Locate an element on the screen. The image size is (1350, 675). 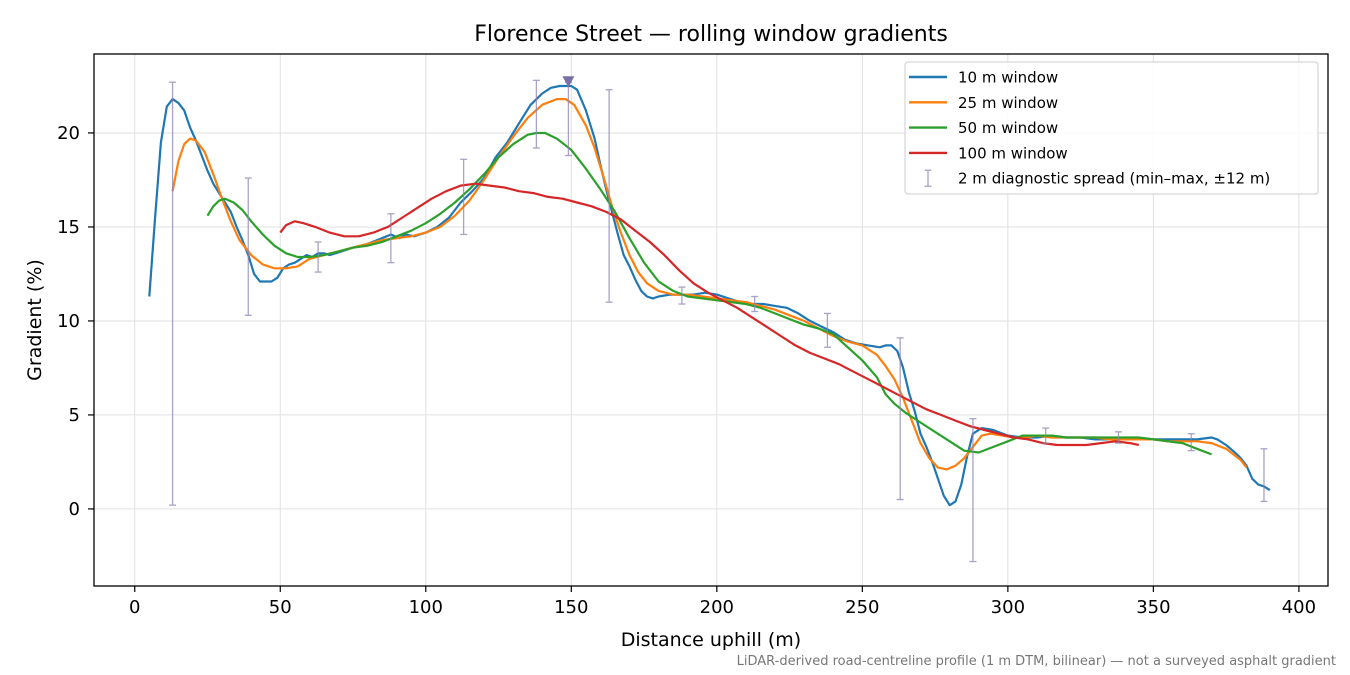
peak-marker is located at coordinates (568, 82).